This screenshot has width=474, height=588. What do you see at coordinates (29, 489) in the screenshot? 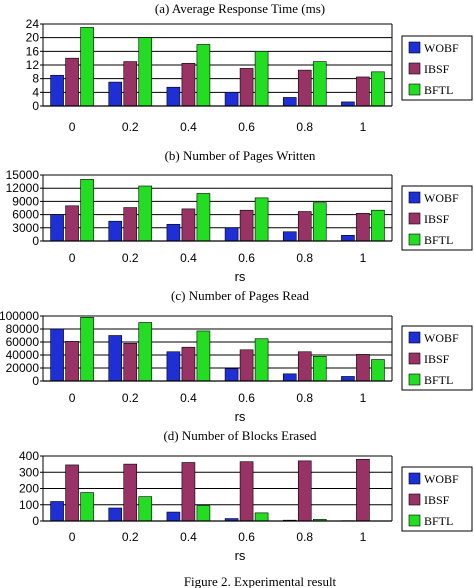
I see `y-tick-label: 200` at bounding box center [29, 489].